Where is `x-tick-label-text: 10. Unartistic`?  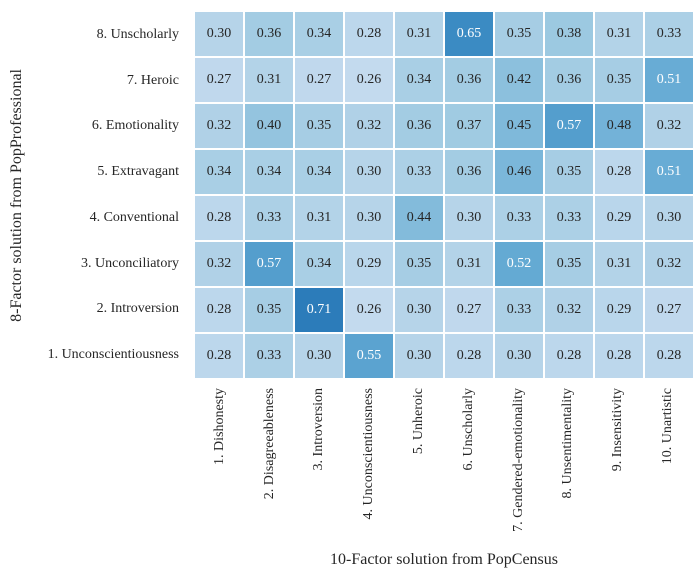
x-tick-label-text: 10. Unartistic is located at coordinates (668, 426).